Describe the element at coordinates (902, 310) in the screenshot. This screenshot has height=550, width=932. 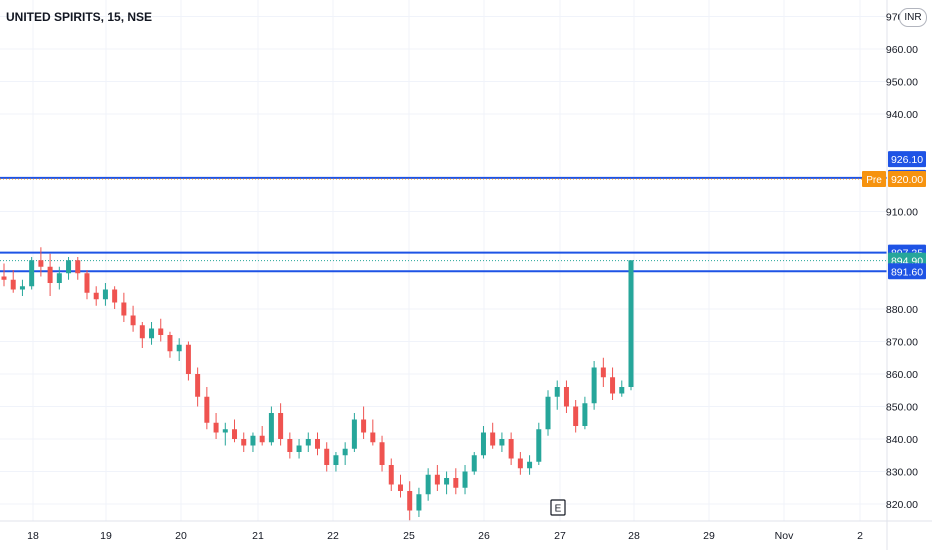
I see `price-tick-label: 880.00` at that location.